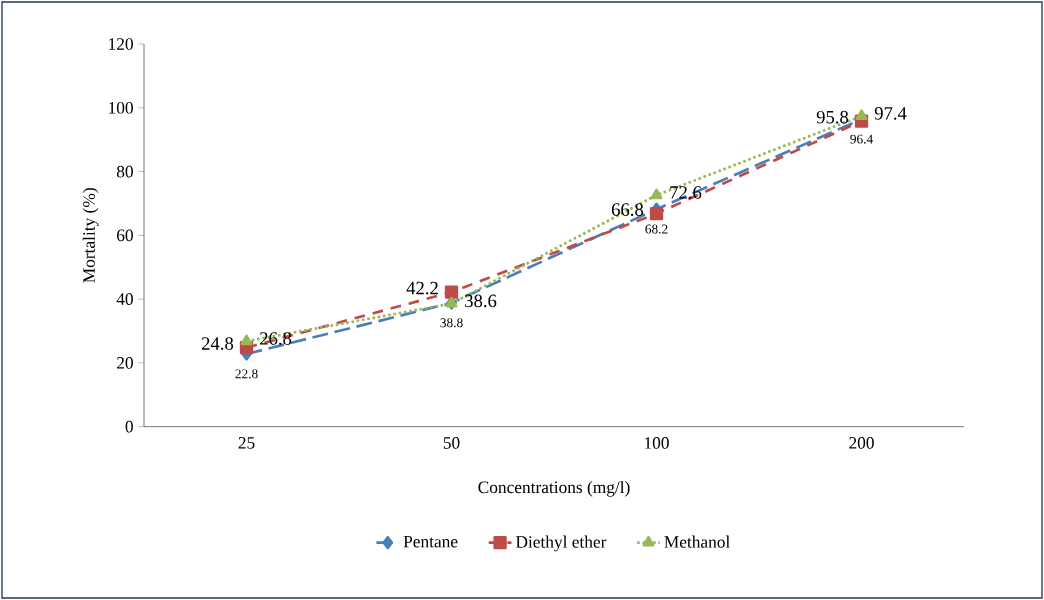  Describe the element at coordinates (125, 363) in the screenshot. I see `y-tick-label: 20` at that location.